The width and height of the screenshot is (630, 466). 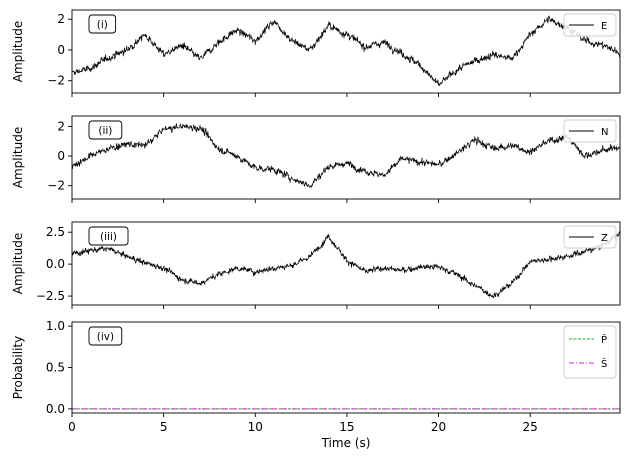 I want to click on legend-box, so click(x=590, y=352).